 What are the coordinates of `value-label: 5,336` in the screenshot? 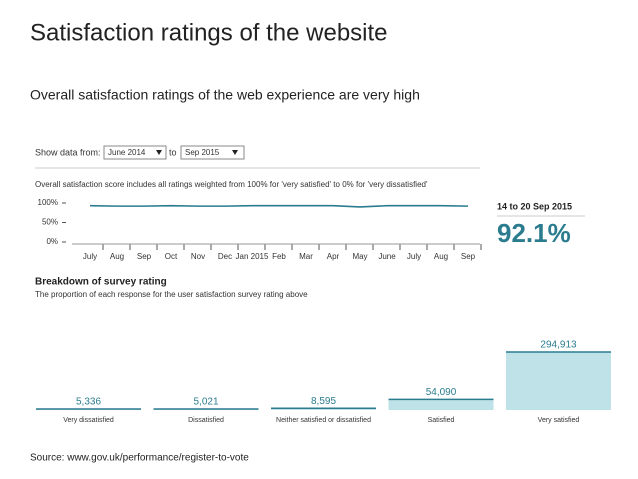 It's located at (88, 402).